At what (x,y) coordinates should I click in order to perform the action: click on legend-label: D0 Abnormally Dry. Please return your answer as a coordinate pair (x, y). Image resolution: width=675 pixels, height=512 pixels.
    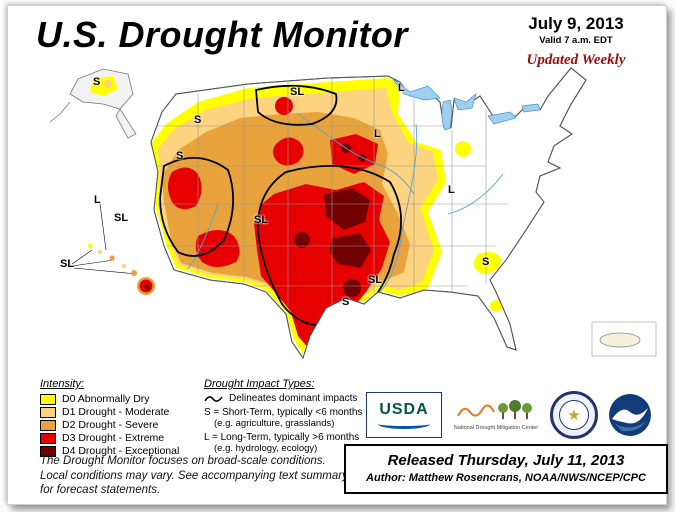
    Looking at the image, I should click on (106, 399).